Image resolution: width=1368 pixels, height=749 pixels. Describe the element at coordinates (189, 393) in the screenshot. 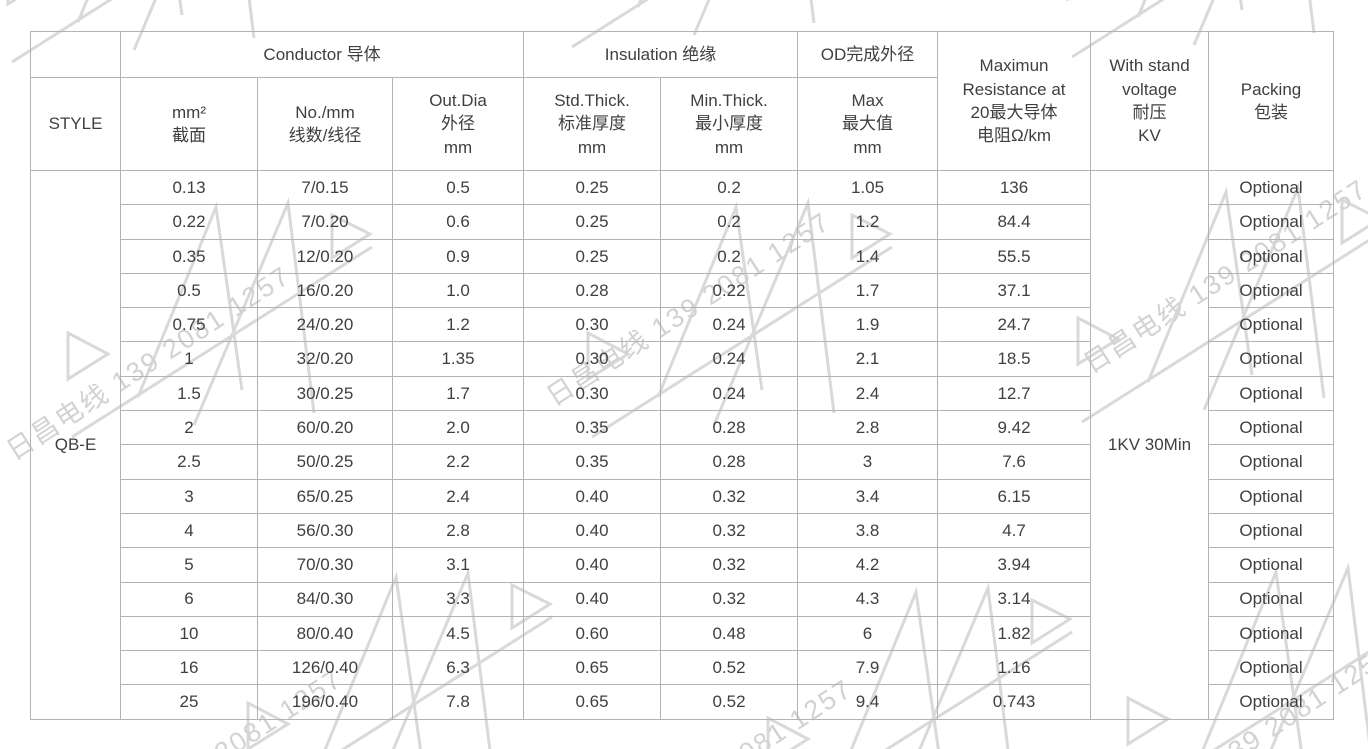

I see `cell: 1.5` at that location.